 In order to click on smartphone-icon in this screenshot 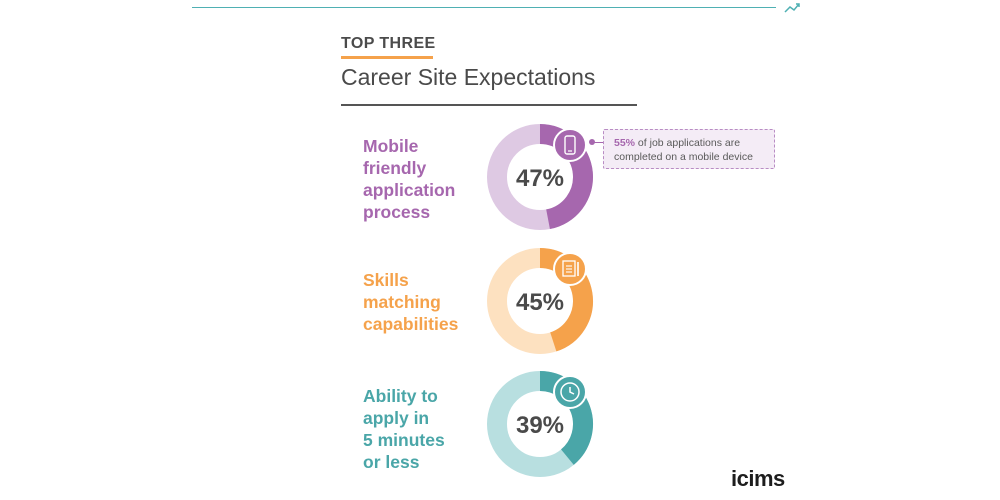, I will do `click(570, 145)`.